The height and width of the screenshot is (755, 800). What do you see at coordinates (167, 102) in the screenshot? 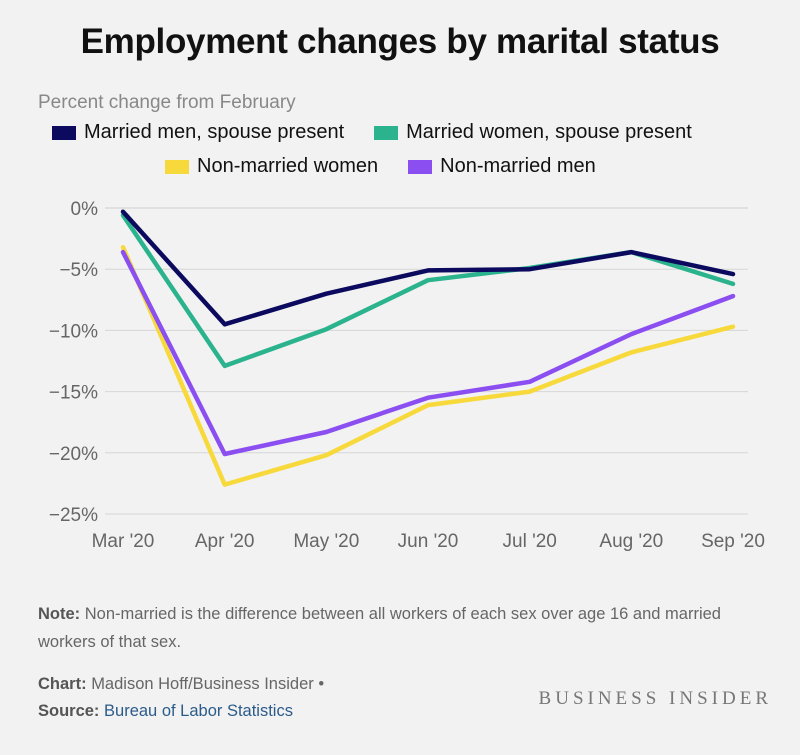
I see `chart-subtitle: Percent change from February` at bounding box center [167, 102].